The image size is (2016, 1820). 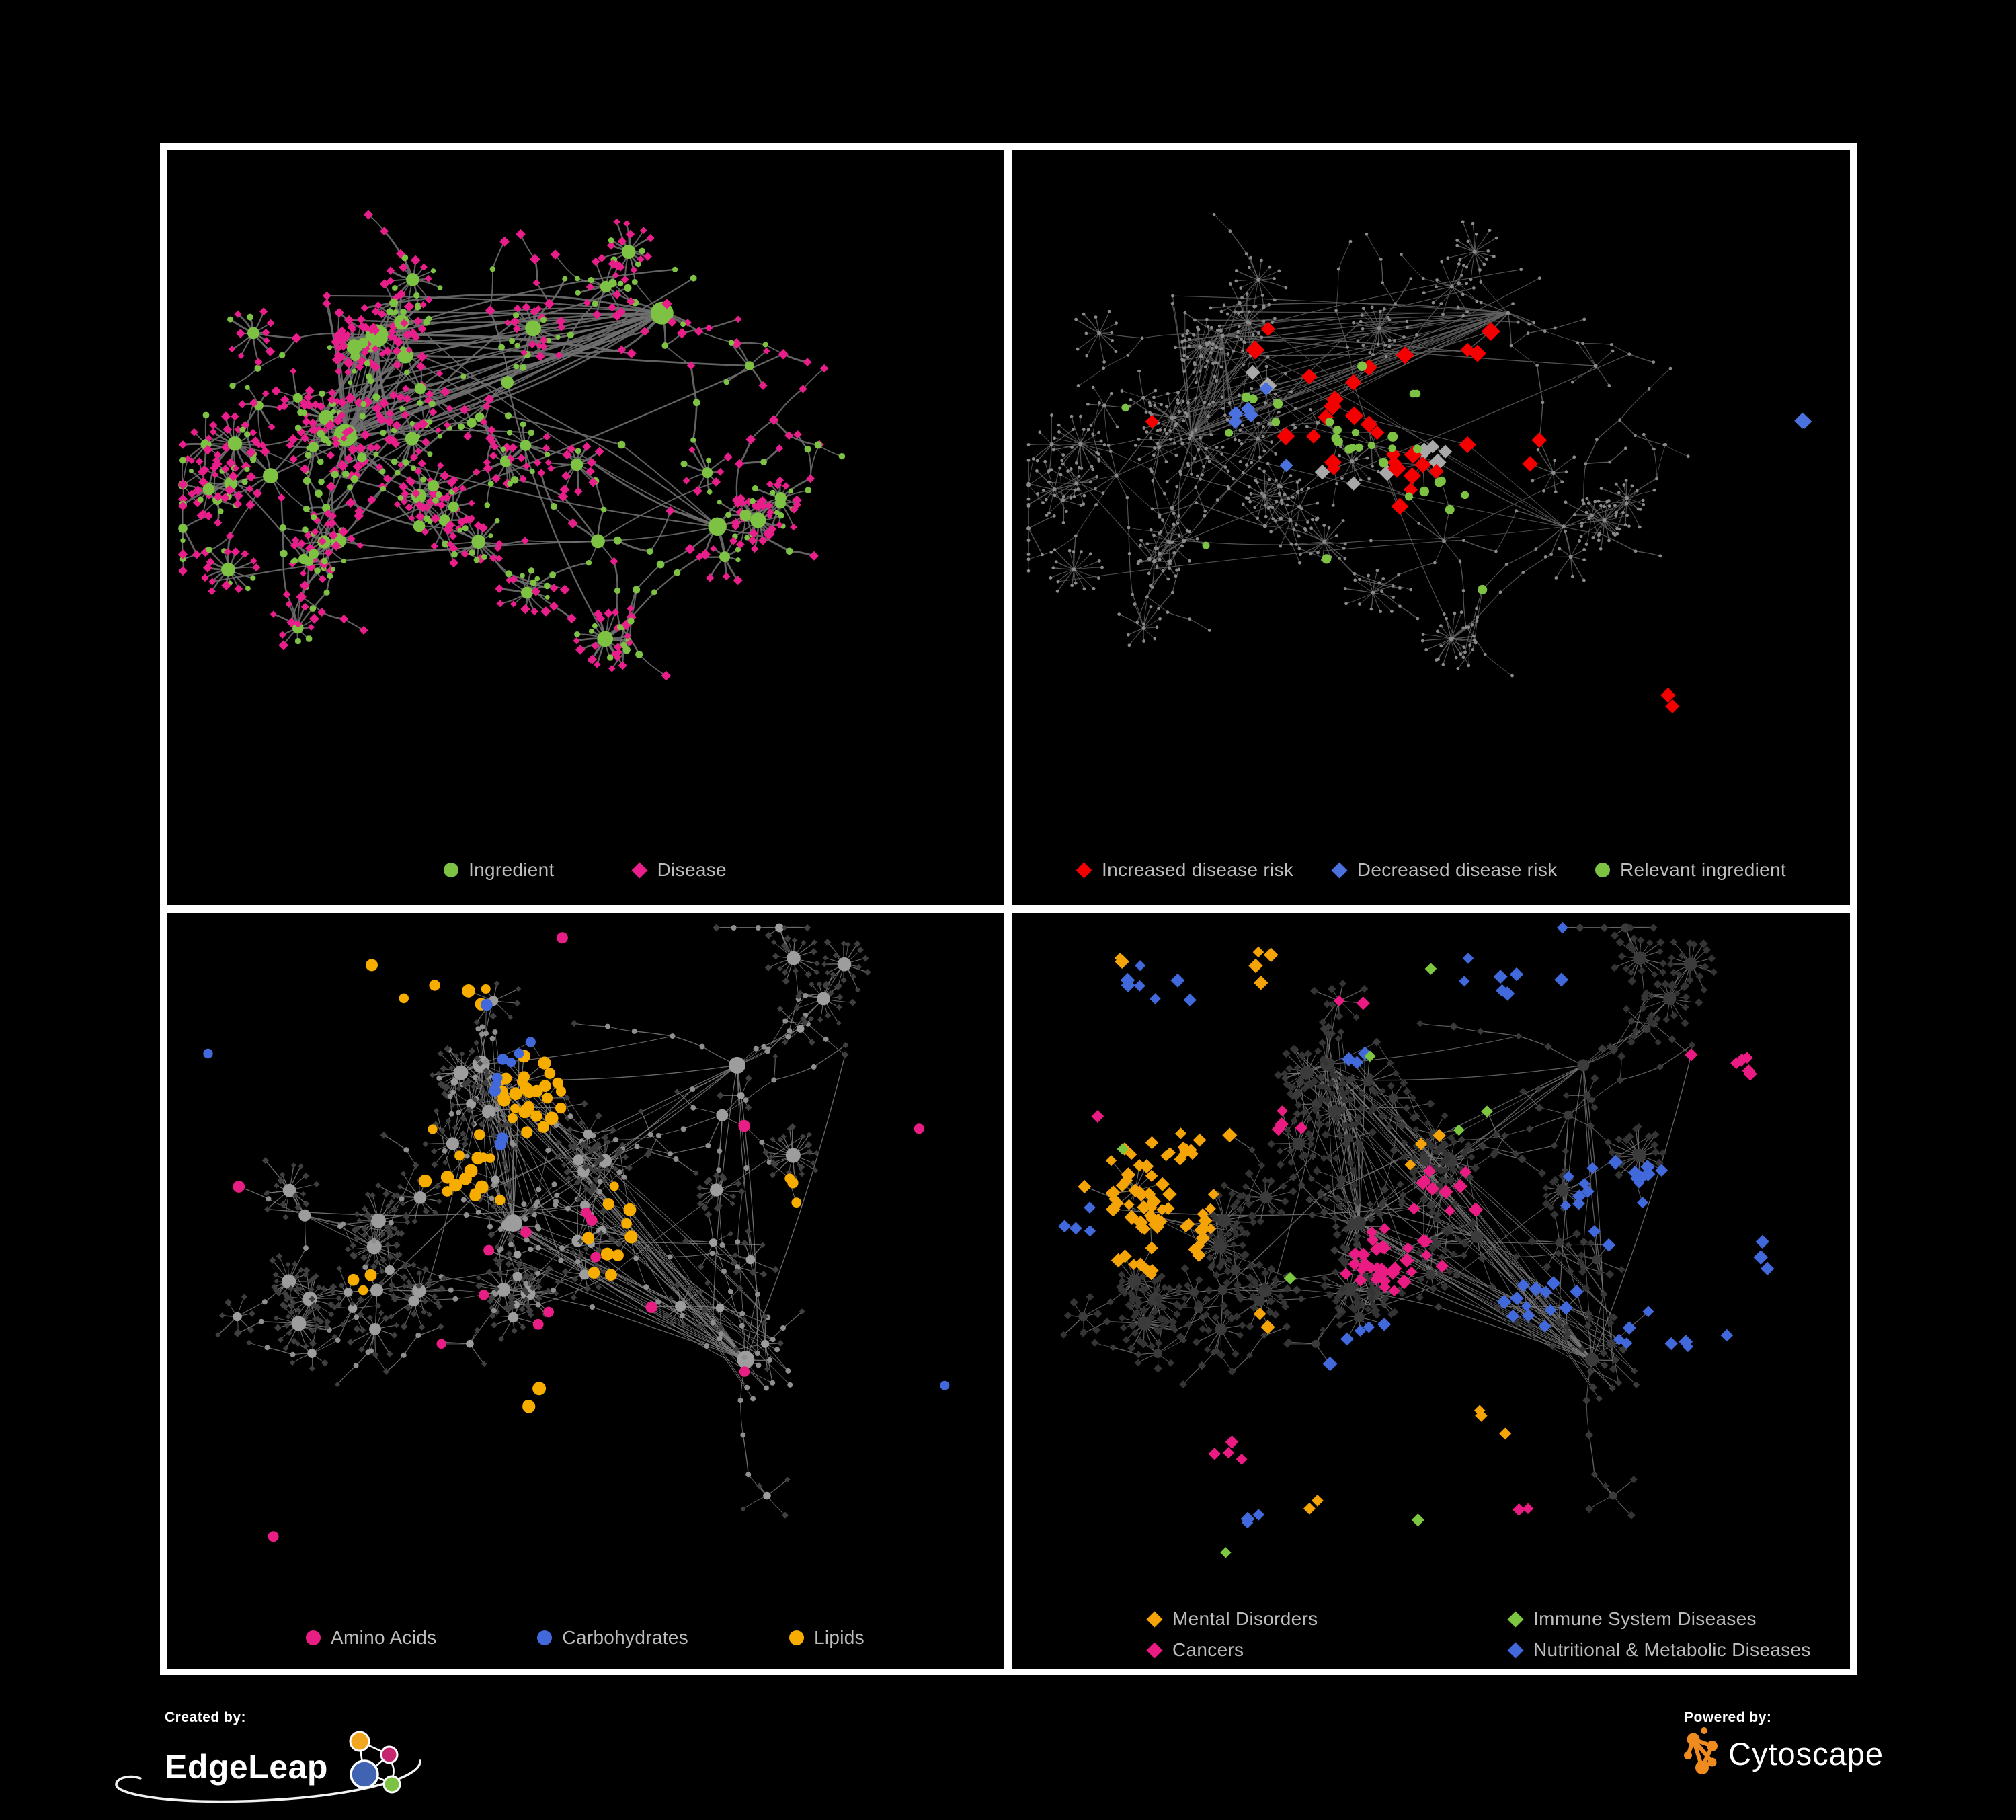 What do you see at coordinates (838, 1637) in the screenshot?
I see `legend-label: Lipids` at bounding box center [838, 1637].